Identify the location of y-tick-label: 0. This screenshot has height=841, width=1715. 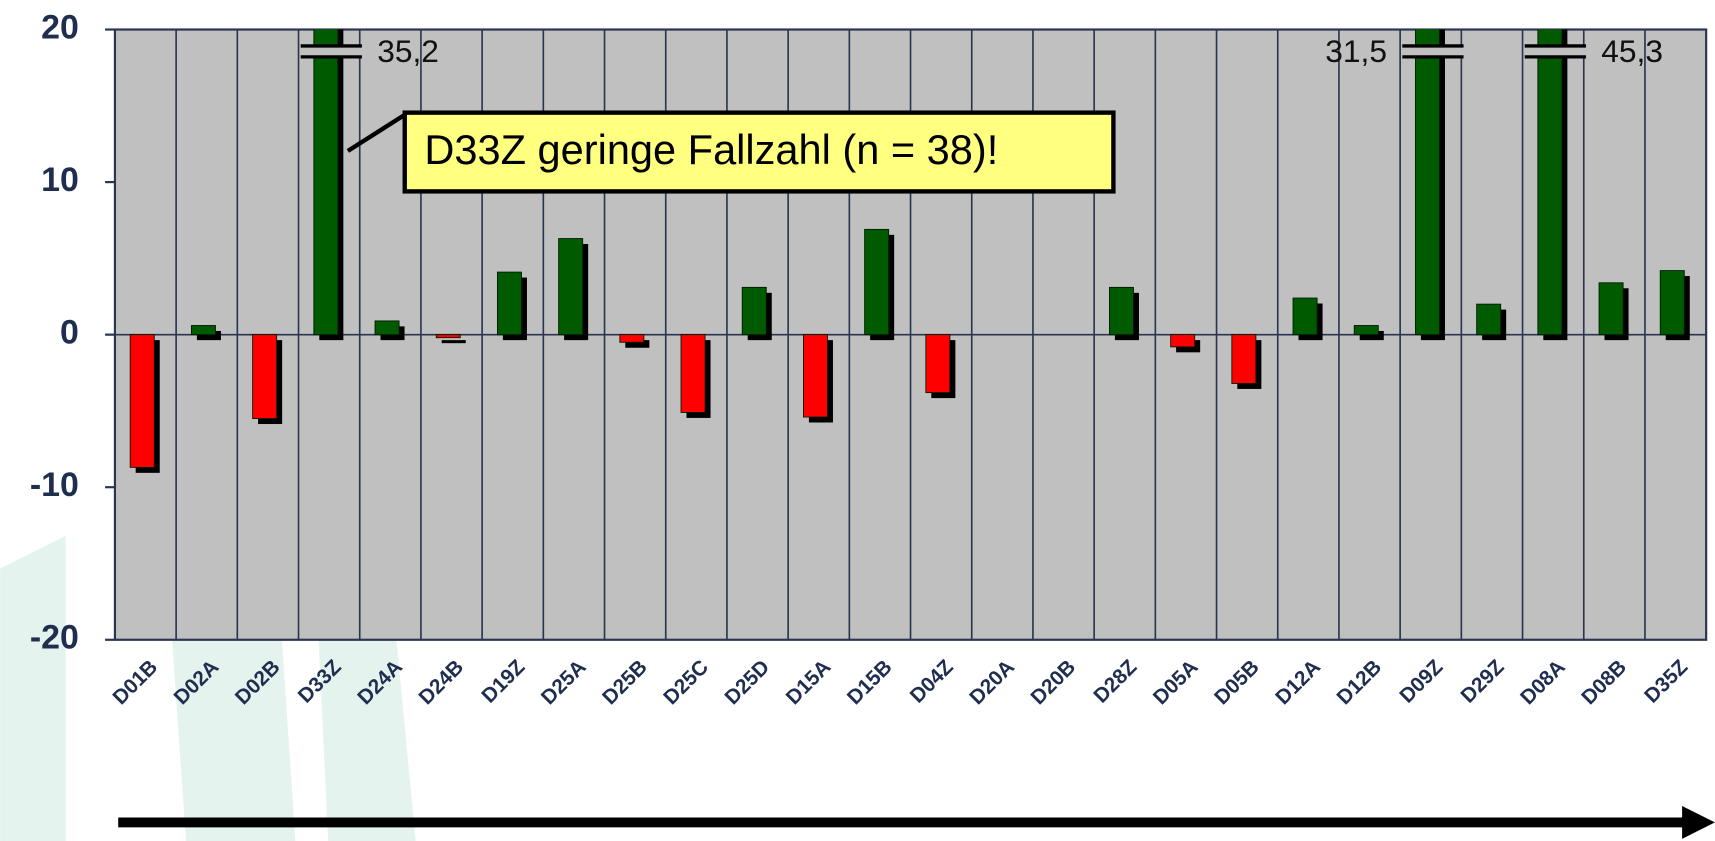
(69, 333).